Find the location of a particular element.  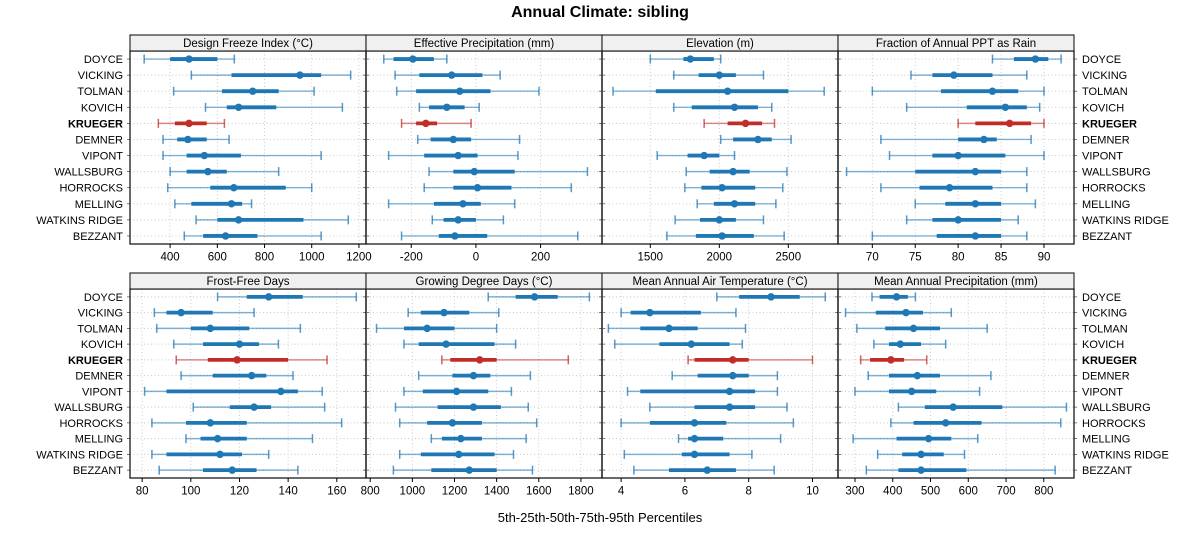

panel-strip-title: Design Freeze Index (°C) is located at coordinates (248, 44).